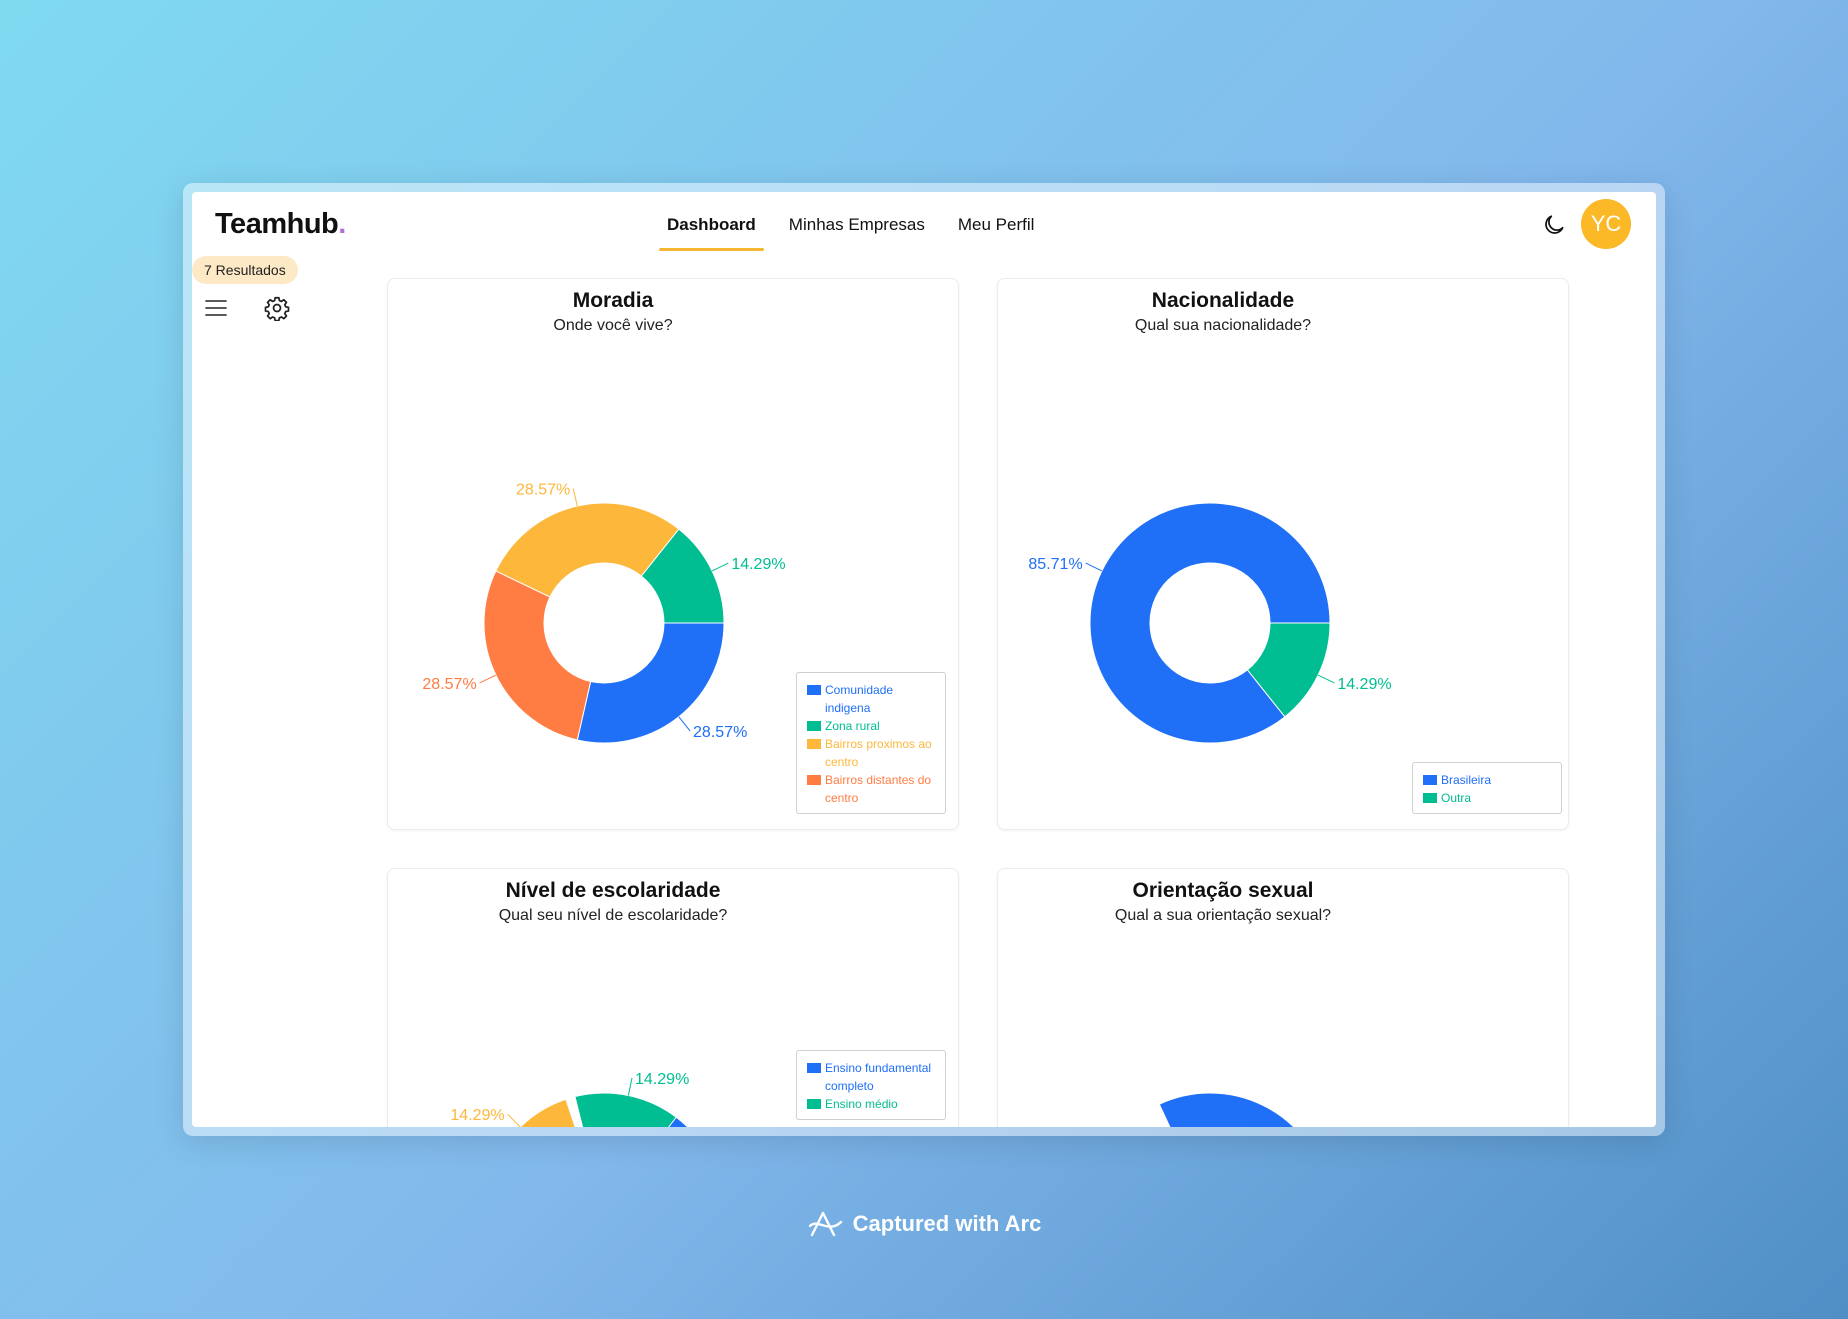 The width and height of the screenshot is (1848, 1319). I want to click on legend-label: Comunidade indigena, so click(859, 699).